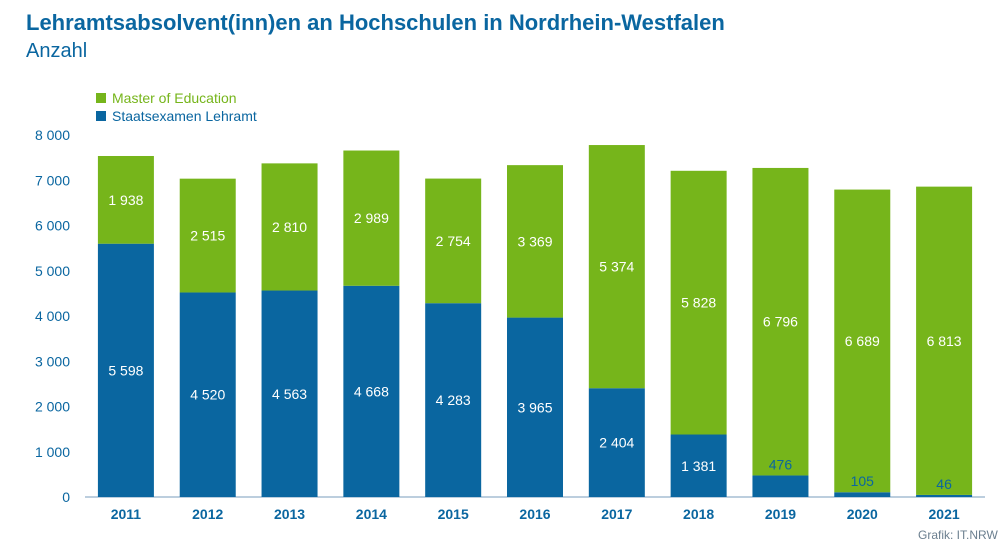 This screenshot has width=999, height=546. Describe the element at coordinates (453, 514) in the screenshot. I see `x-tick-label: 2015` at that location.